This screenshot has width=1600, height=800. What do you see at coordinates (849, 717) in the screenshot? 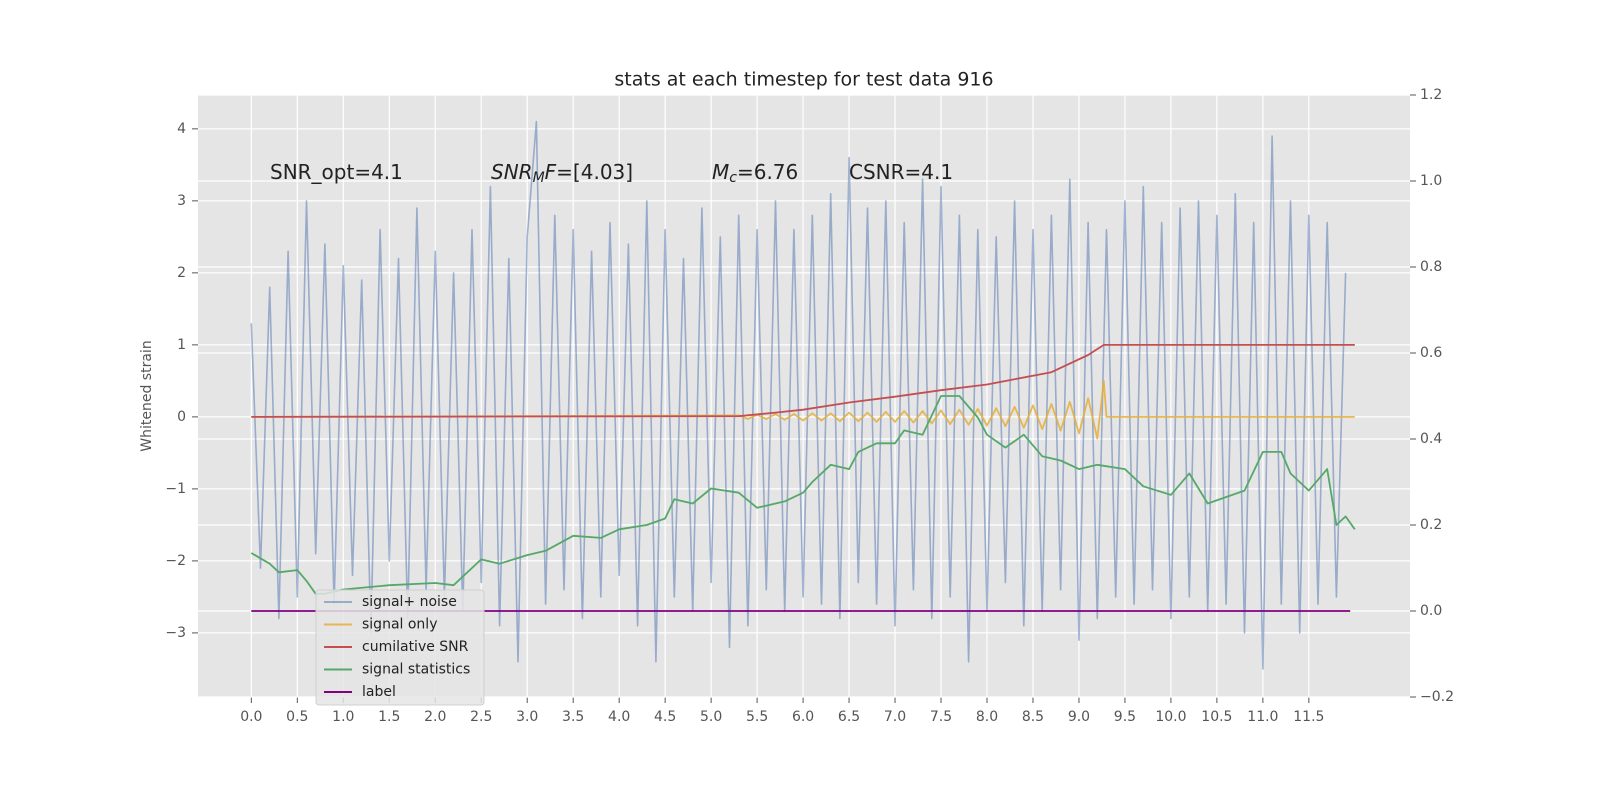
I see `x-tick-label: 6.5` at bounding box center [849, 717].